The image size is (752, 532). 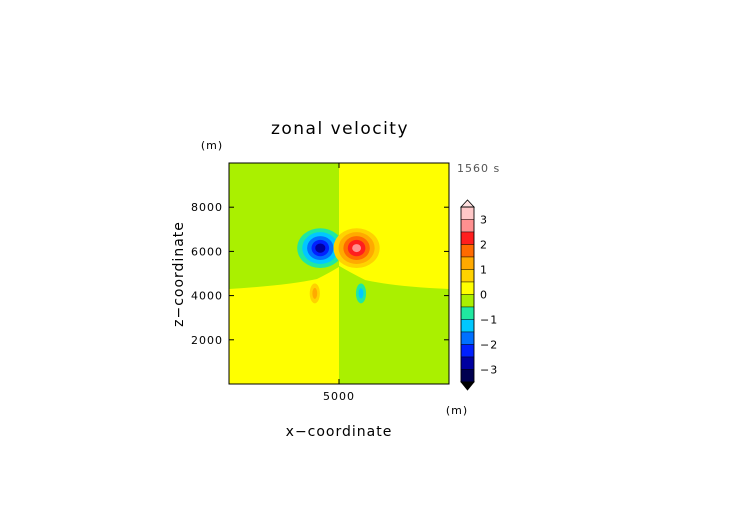 I want to click on time-label: 1560 s, so click(x=478, y=168).